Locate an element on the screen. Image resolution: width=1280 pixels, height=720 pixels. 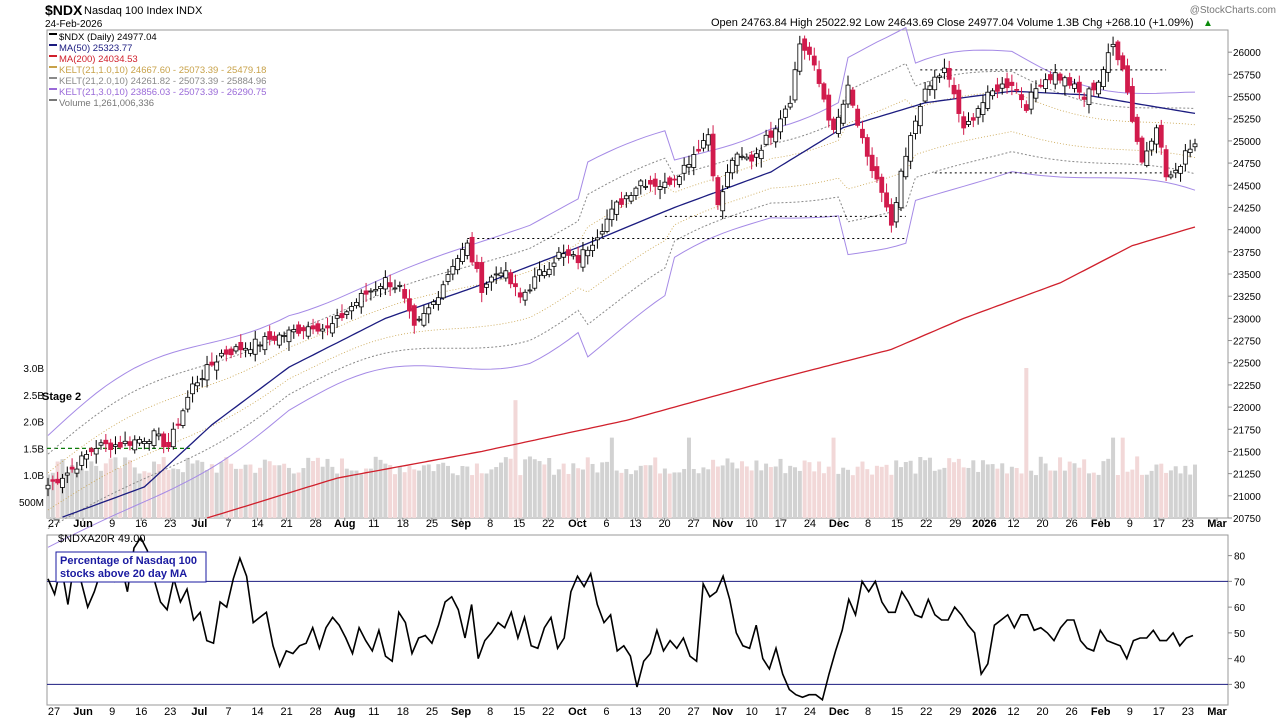
price-tick-label: 23750 is located at coordinates (1247, 253).